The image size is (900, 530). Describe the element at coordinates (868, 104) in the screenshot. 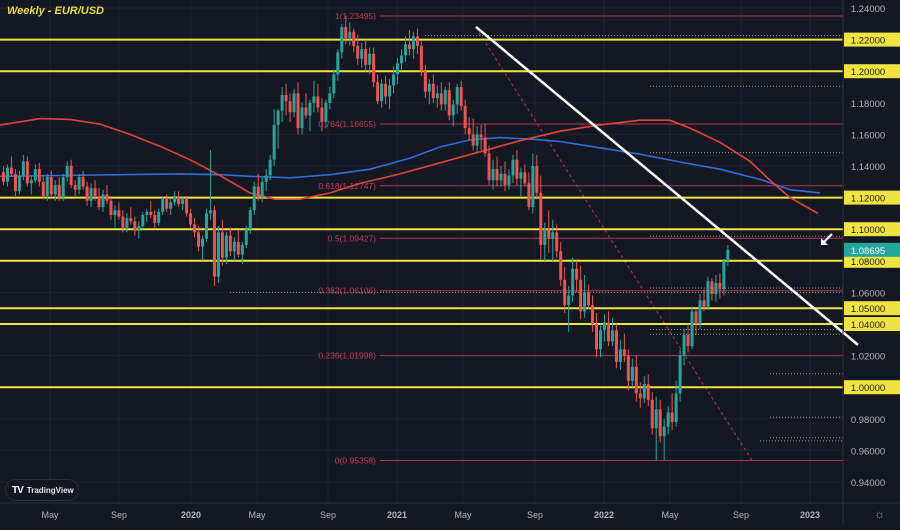

I see `price-tick-label: 1.18000` at that location.